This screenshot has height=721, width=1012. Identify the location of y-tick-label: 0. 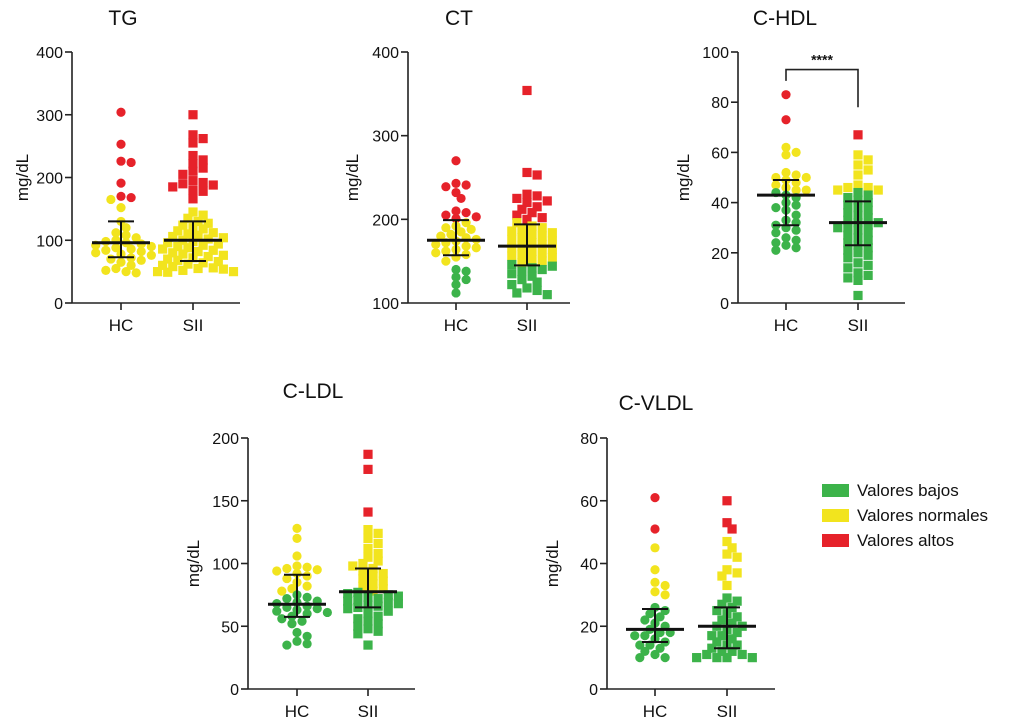
(58, 304).